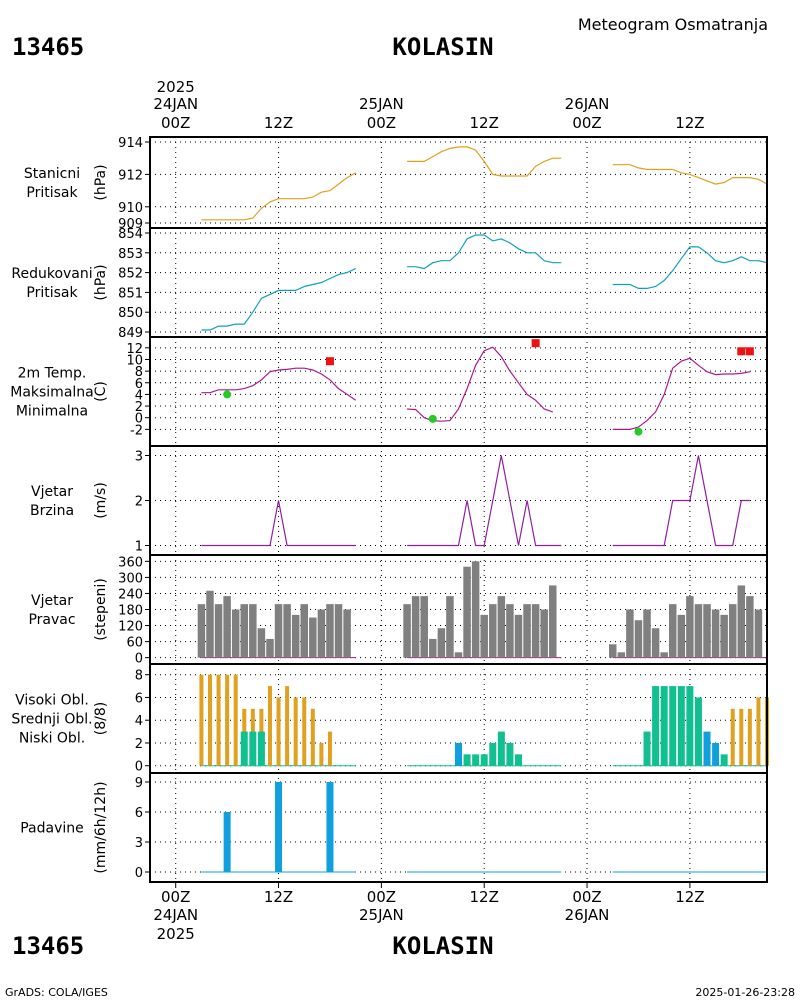  I want to click on y-tick-label: 854, so click(130, 234).